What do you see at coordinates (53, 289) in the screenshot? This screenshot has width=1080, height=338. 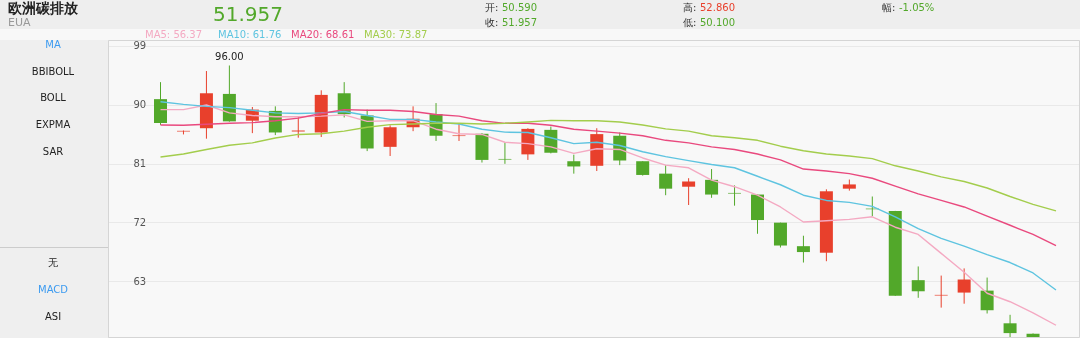 I see `text: MACD` at bounding box center [53, 289].